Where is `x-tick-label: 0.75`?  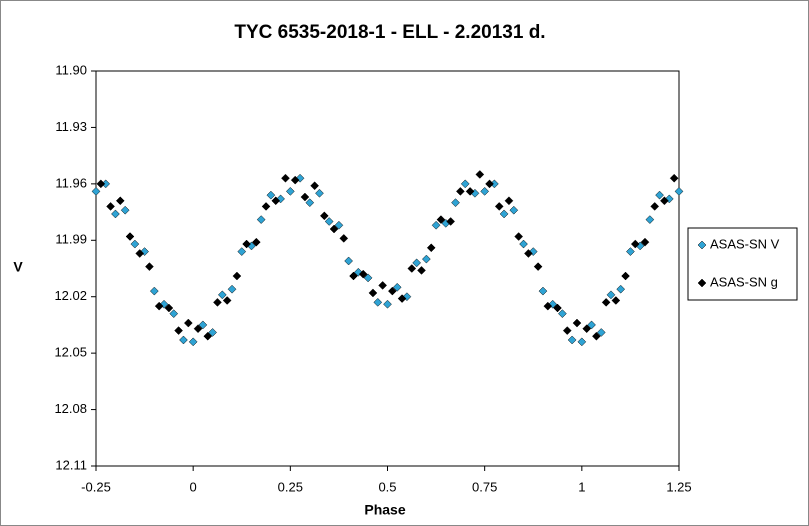
x-tick-label: 0.75 is located at coordinates (484, 486).